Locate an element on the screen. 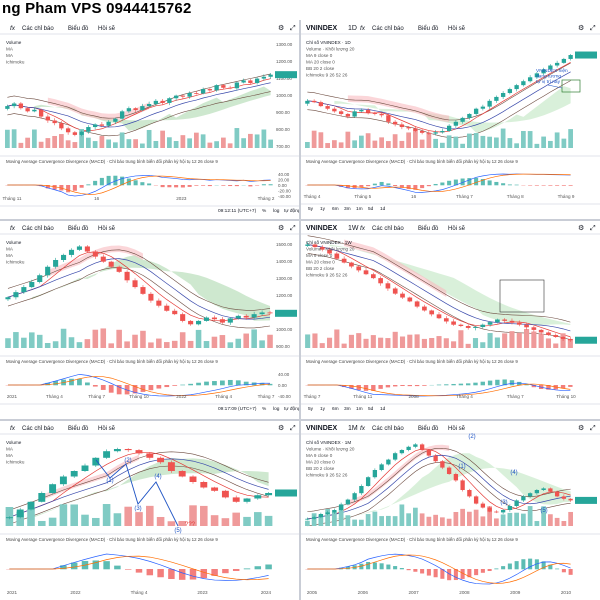 The image size is (600, 600). gear-icon: ⚙ is located at coordinates (281, 28).